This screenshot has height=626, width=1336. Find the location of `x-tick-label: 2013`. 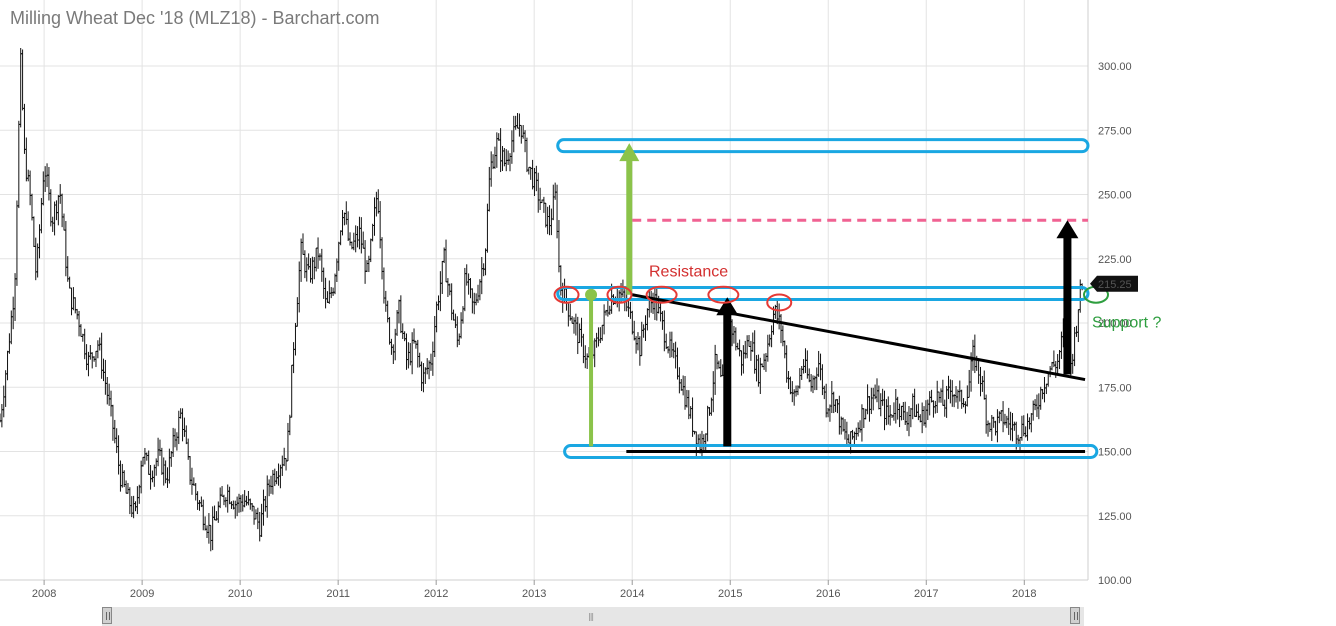

x-tick-label: 2013 is located at coordinates (534, 594).